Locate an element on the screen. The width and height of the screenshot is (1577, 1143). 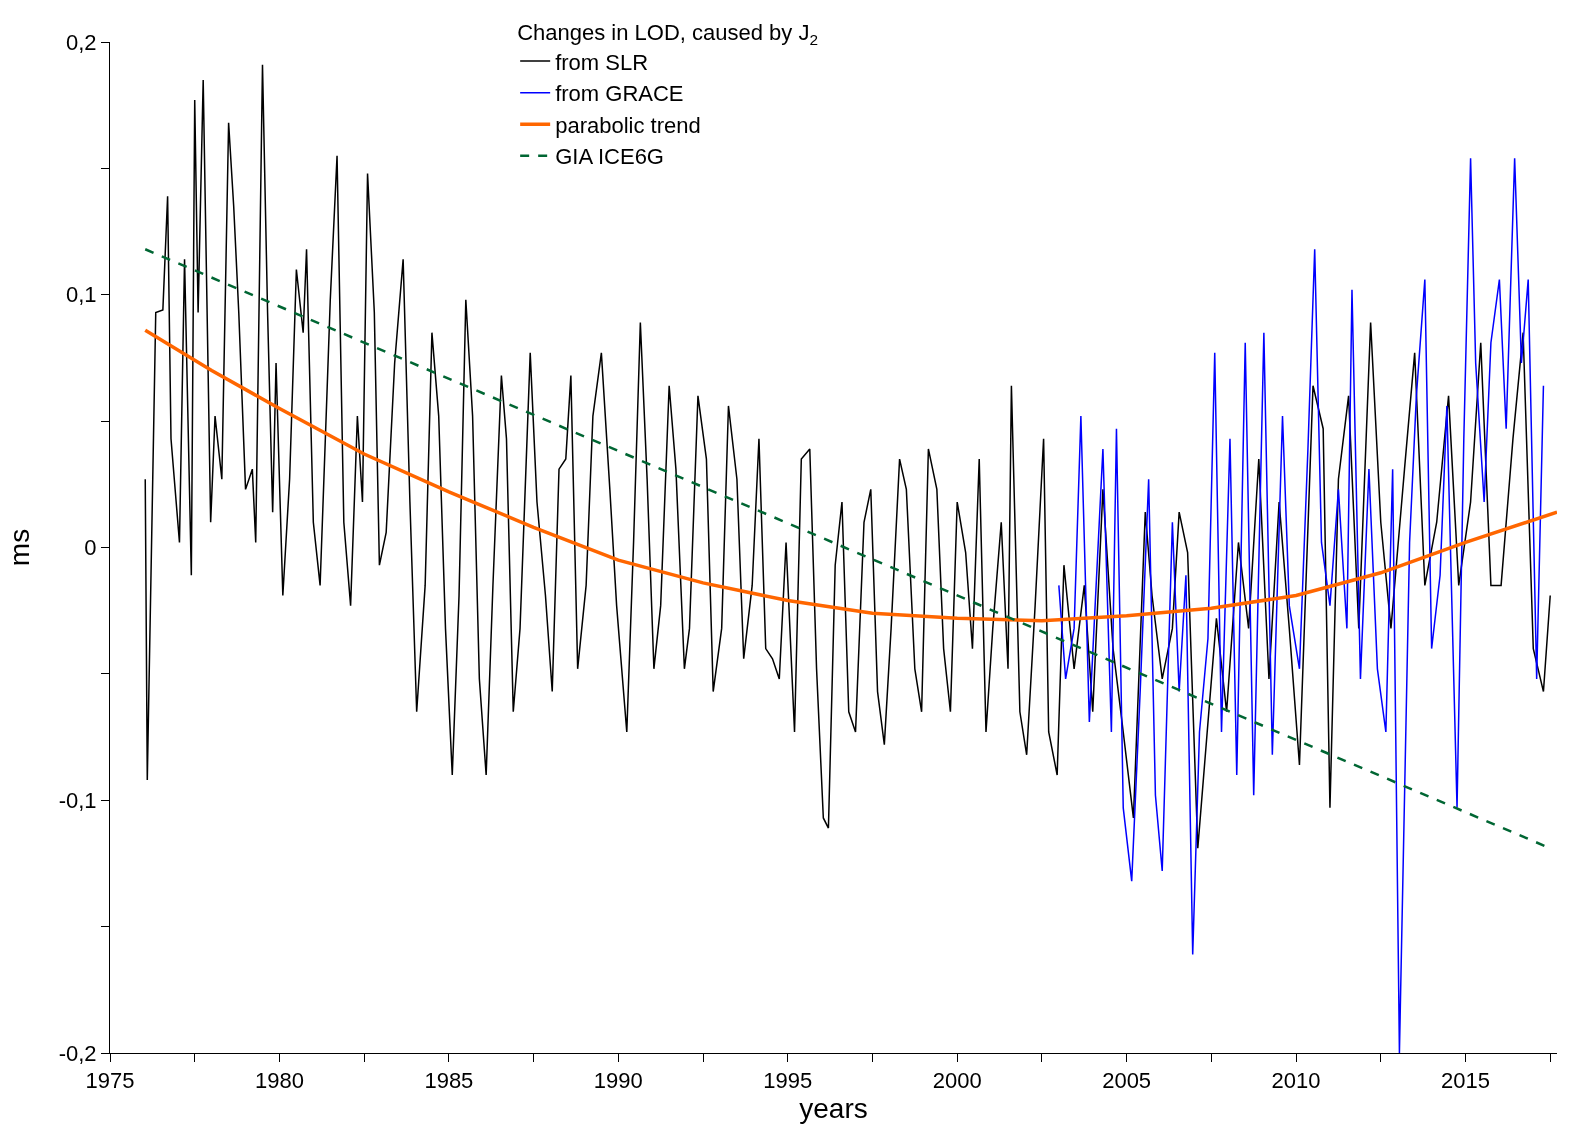
x-axis-title: years is located at coordinates (833, 1109).